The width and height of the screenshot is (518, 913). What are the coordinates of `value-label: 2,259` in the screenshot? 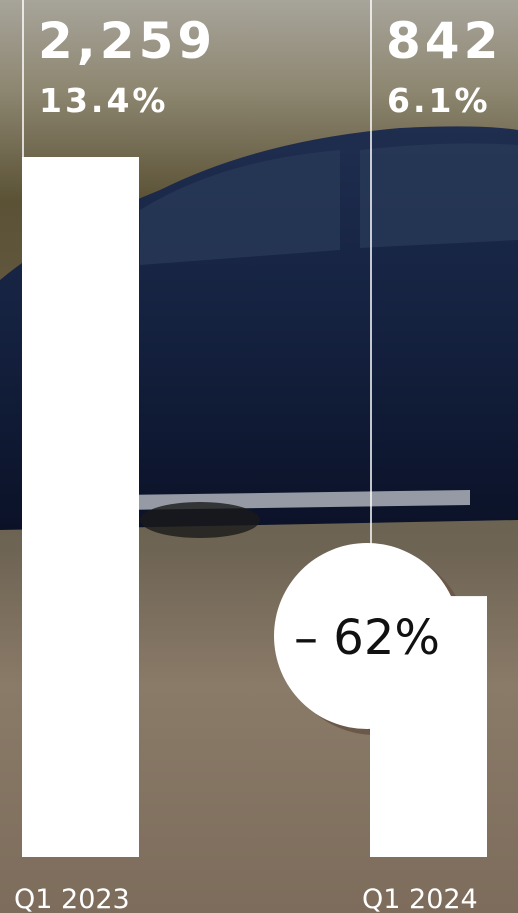 It's located at (127, 41).